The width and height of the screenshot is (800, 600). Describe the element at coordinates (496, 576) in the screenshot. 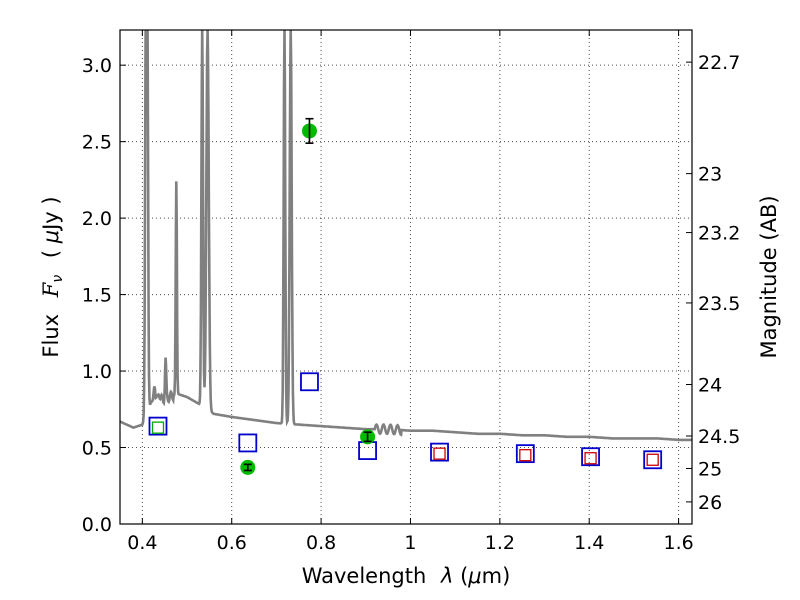

I see `x-axis-label-unit: m)` at that location.